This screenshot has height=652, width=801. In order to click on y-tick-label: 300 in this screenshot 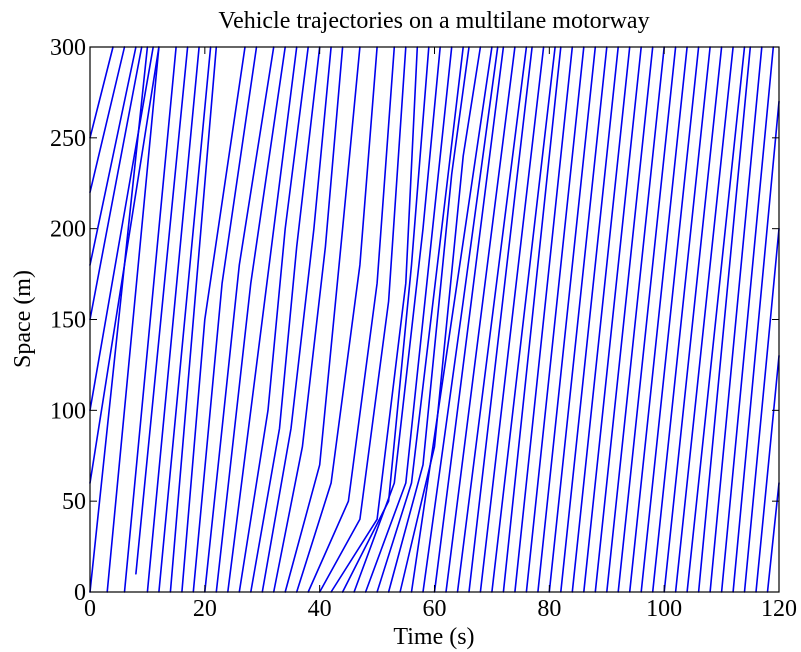, I will do `click(68, 48)`.